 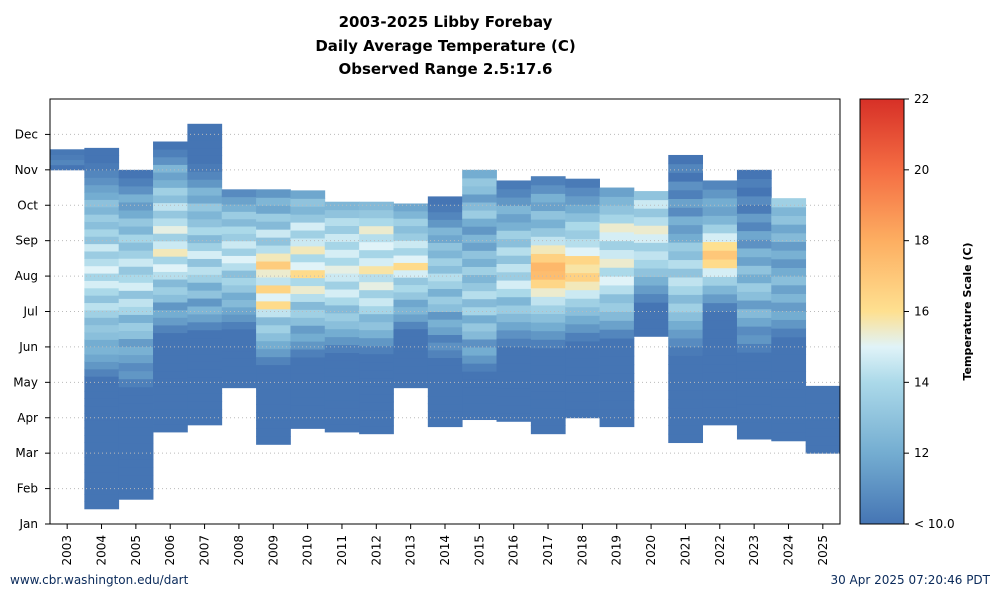 I want to click on source-url: www.cbr.washington.edu/dart, so click(x=99, y=580).